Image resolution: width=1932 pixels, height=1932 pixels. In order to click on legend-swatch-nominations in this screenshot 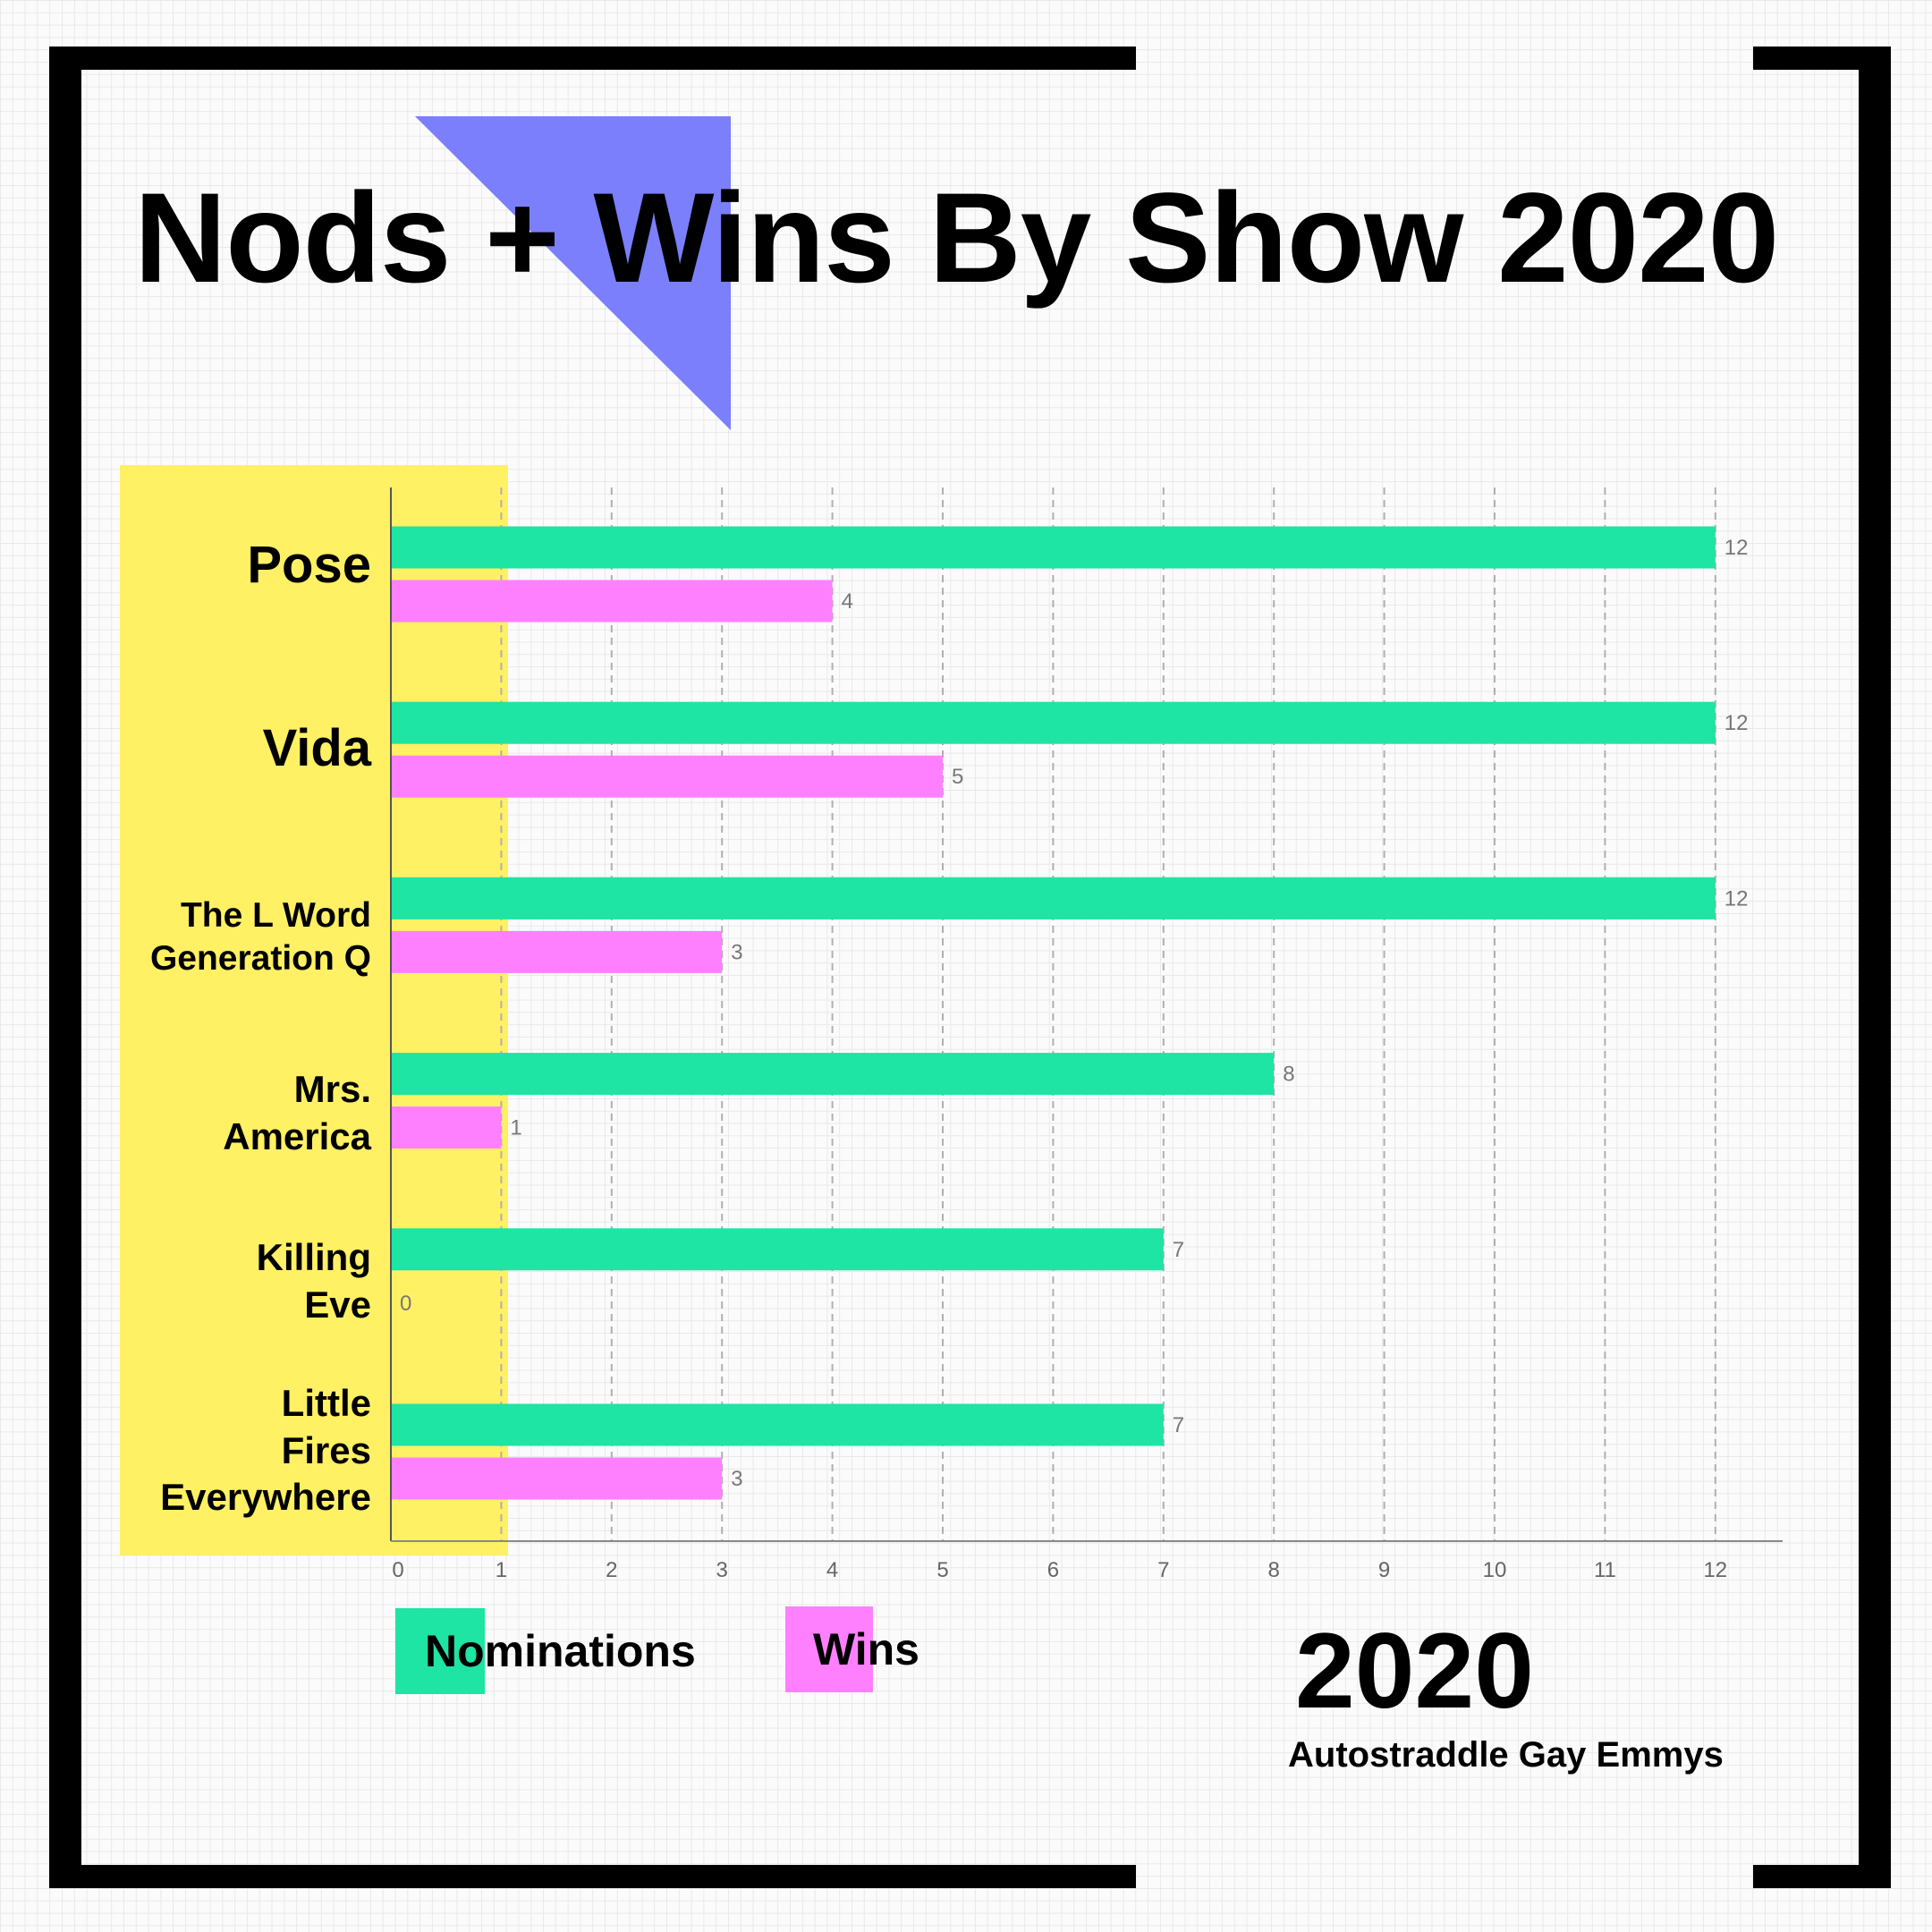, I will do `click(440, 1651)`.